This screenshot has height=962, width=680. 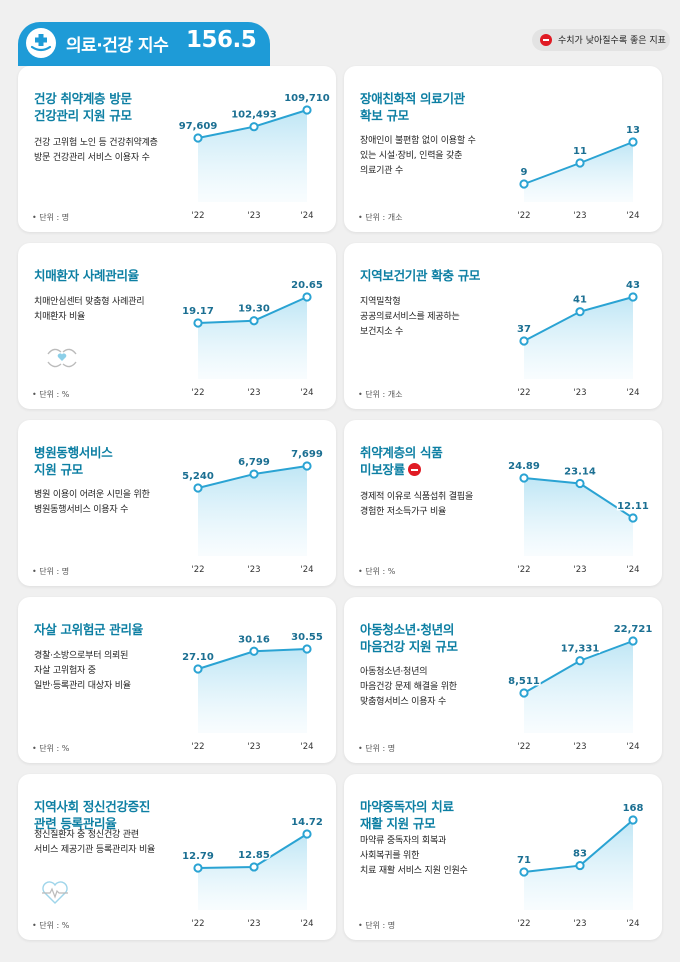 I want to click on card-description: 병원 이용이 어려운 시민을 위한 병원동행서비스 이용자 수, so click(x=92, y=502).